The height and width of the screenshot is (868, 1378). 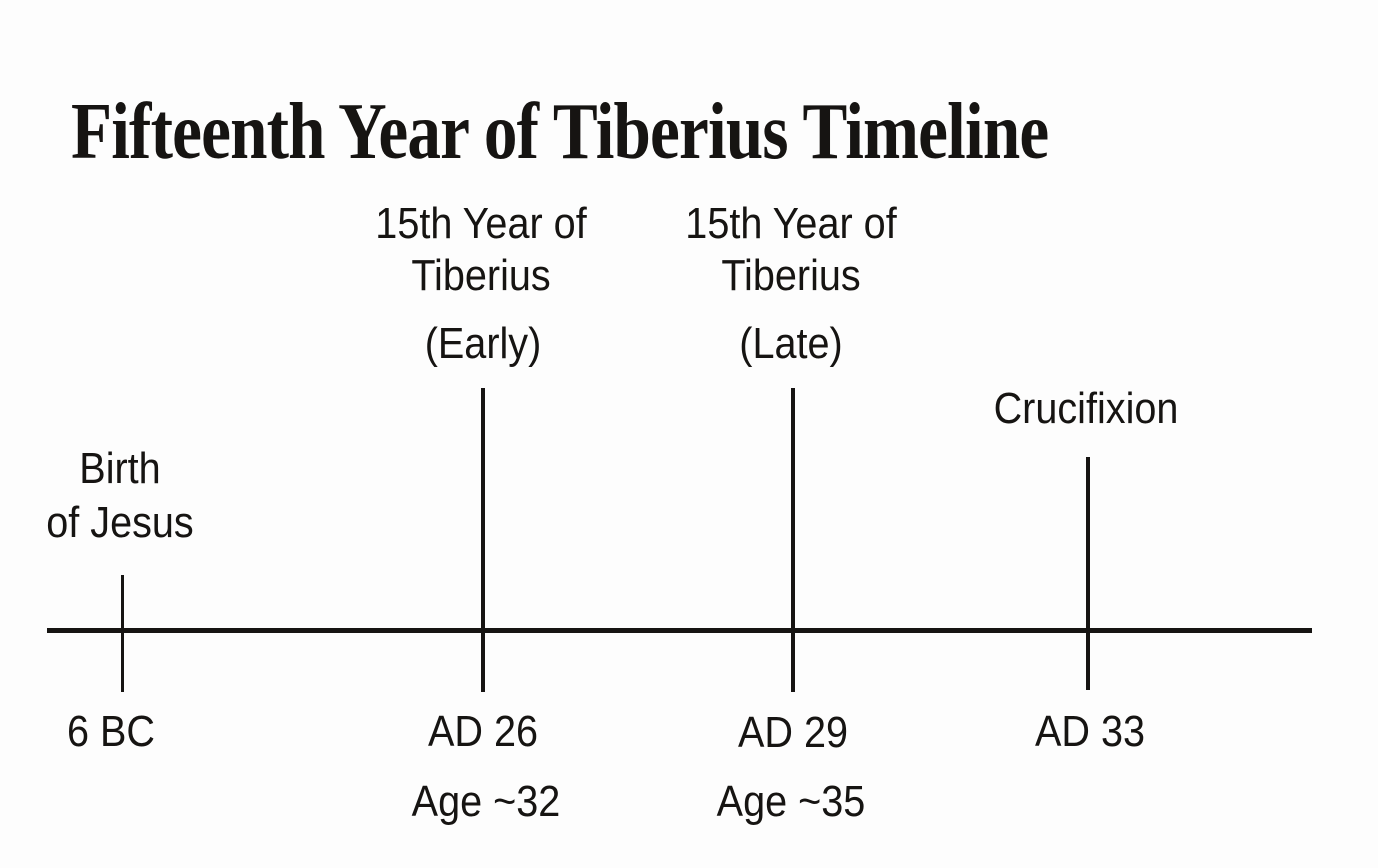 What do you see at coordinates (486, 801) in the screenshot?
I see `event-age-label: Age ~32` at bounding box center [486, 801].